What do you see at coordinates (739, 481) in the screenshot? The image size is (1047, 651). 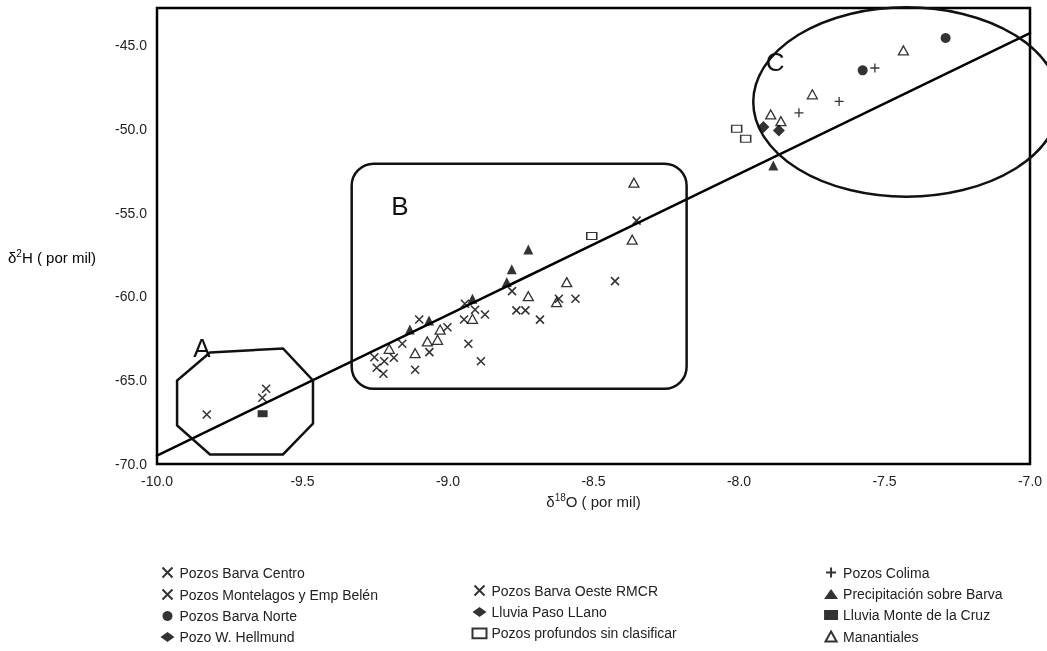 I see `x-tick-label: -8.0` at bounding box center [739, 481].